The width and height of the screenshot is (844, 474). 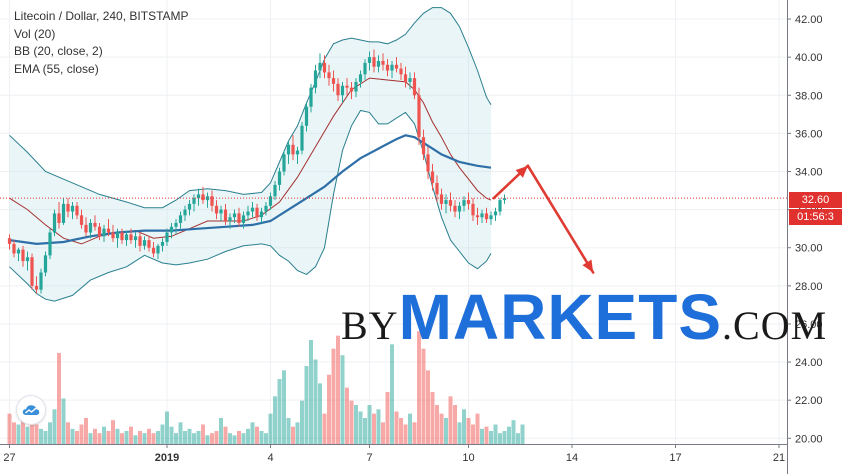 What do you see at coordinates (584, 317) in the screenshot?
I see `bymarkets-watermark: BYMARKETS.COM` at bounding box center [584, 317].